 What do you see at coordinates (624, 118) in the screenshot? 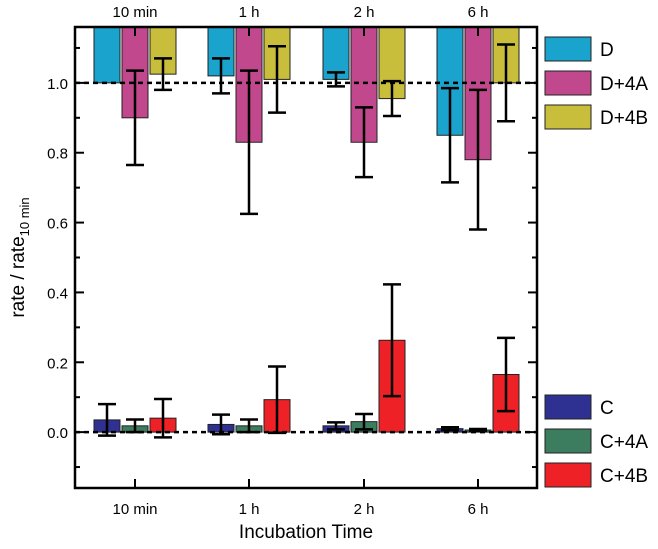
I see `legend-label: D+4B` at bounding box center [624, 118].